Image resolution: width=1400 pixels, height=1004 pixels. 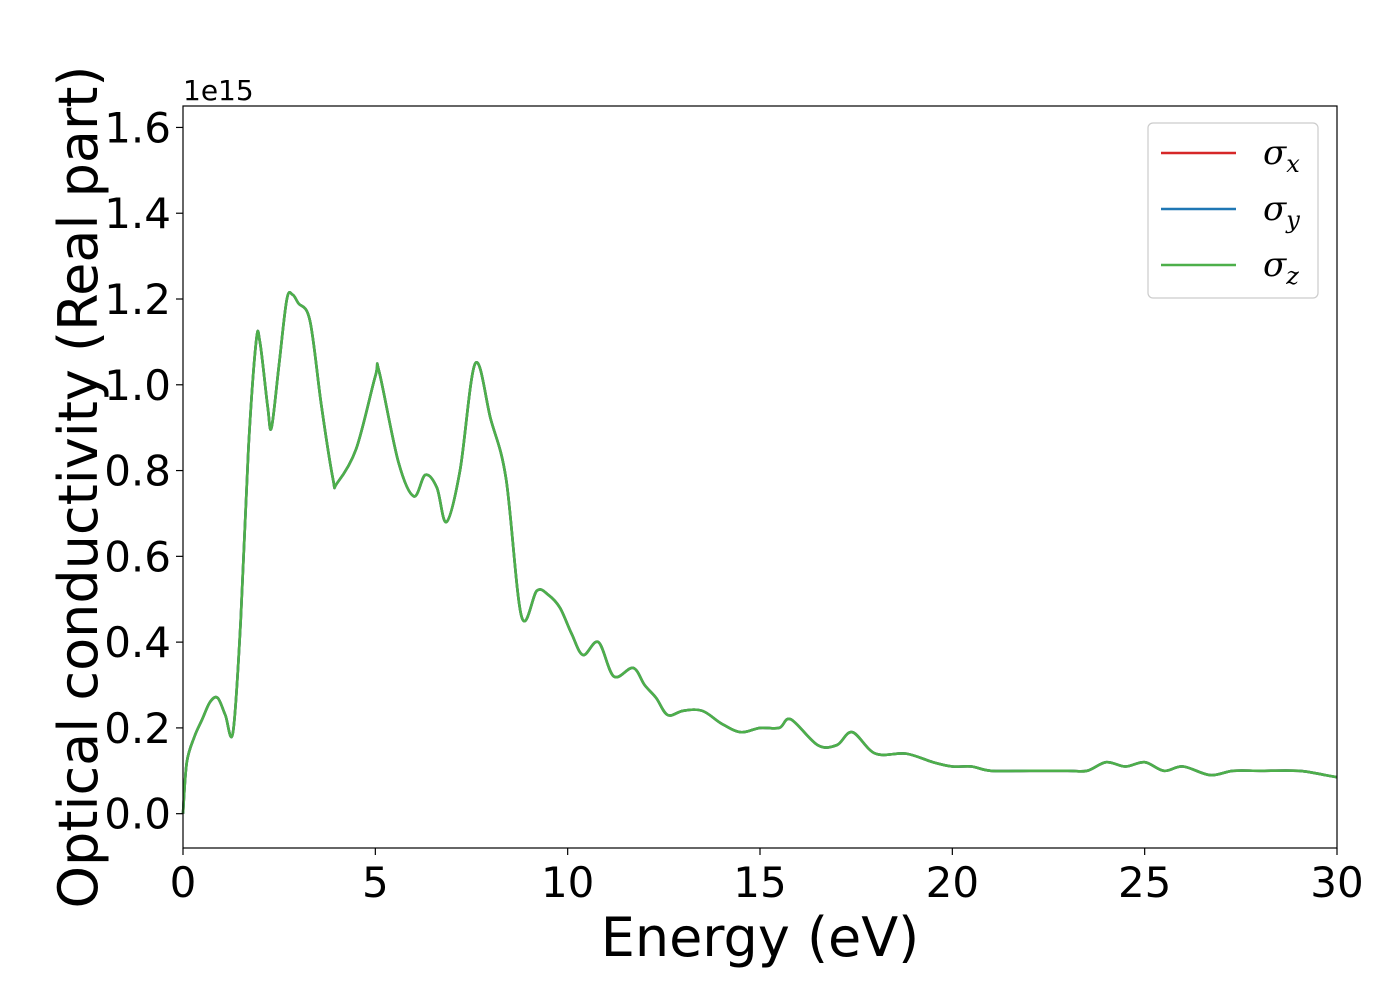 I want to click on y-tick-label: 1.6, so click(x=137, y=127).